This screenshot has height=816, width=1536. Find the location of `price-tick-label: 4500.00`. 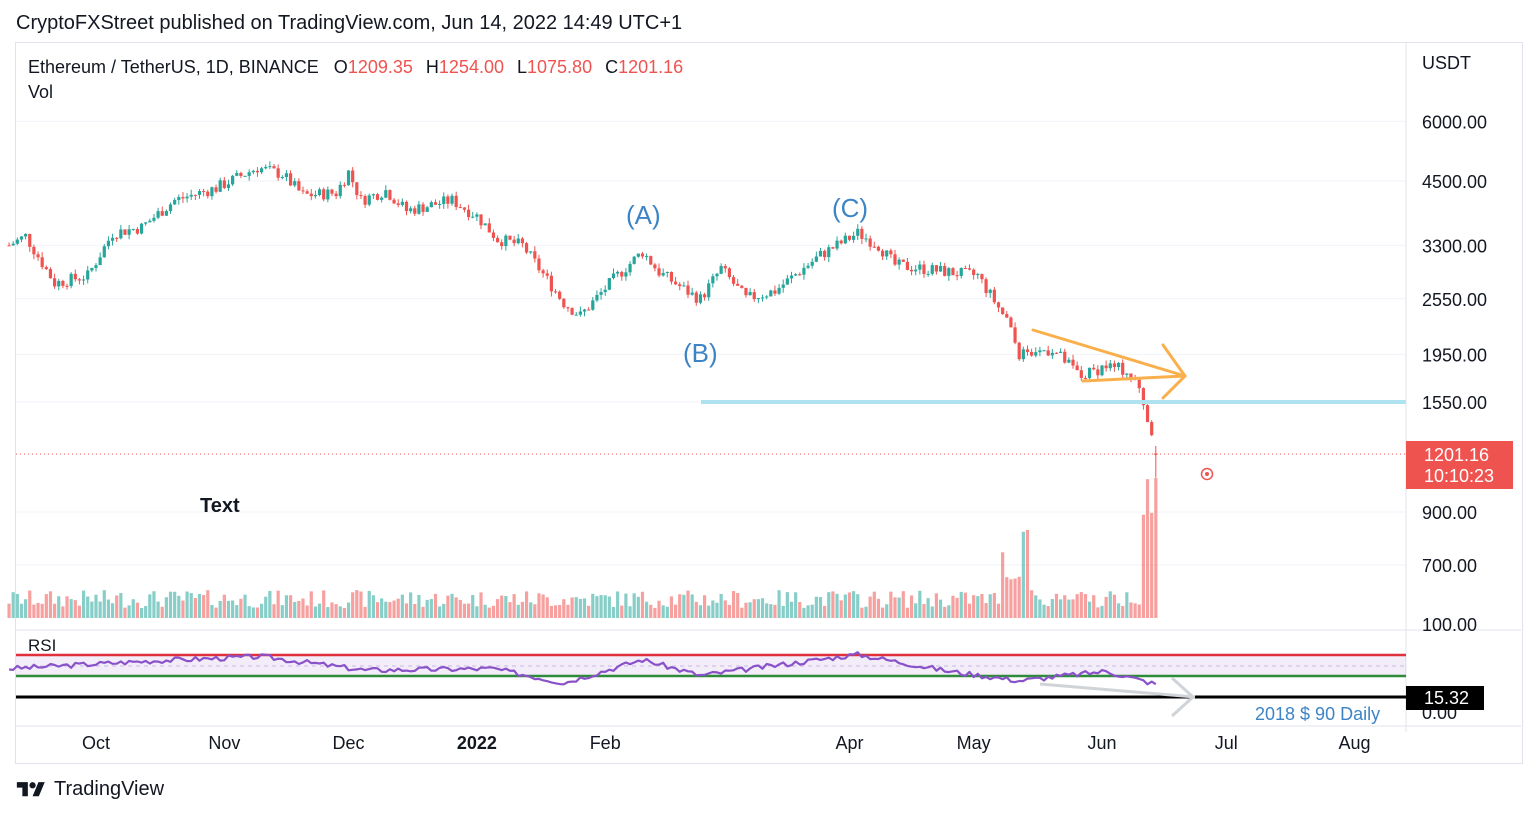

price-tick-label: 4500.00 is located at coordinates (1454, 182).